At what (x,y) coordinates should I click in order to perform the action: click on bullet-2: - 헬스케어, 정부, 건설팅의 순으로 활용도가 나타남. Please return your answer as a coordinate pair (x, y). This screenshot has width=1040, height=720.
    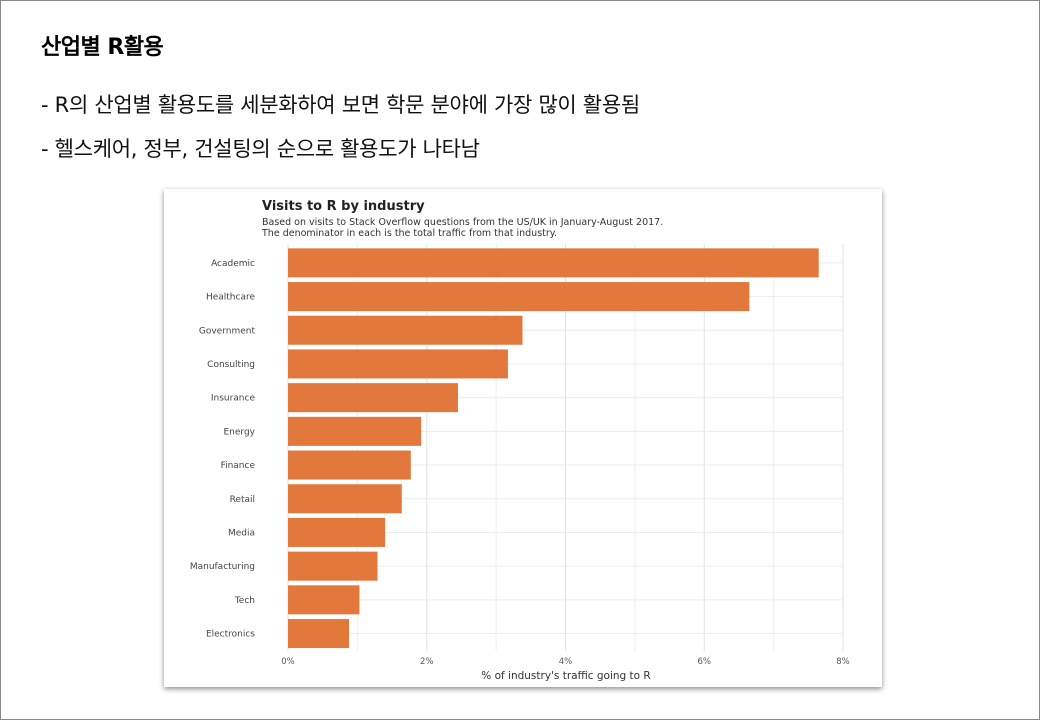
    Looking at the image, I should click on (260, 149).